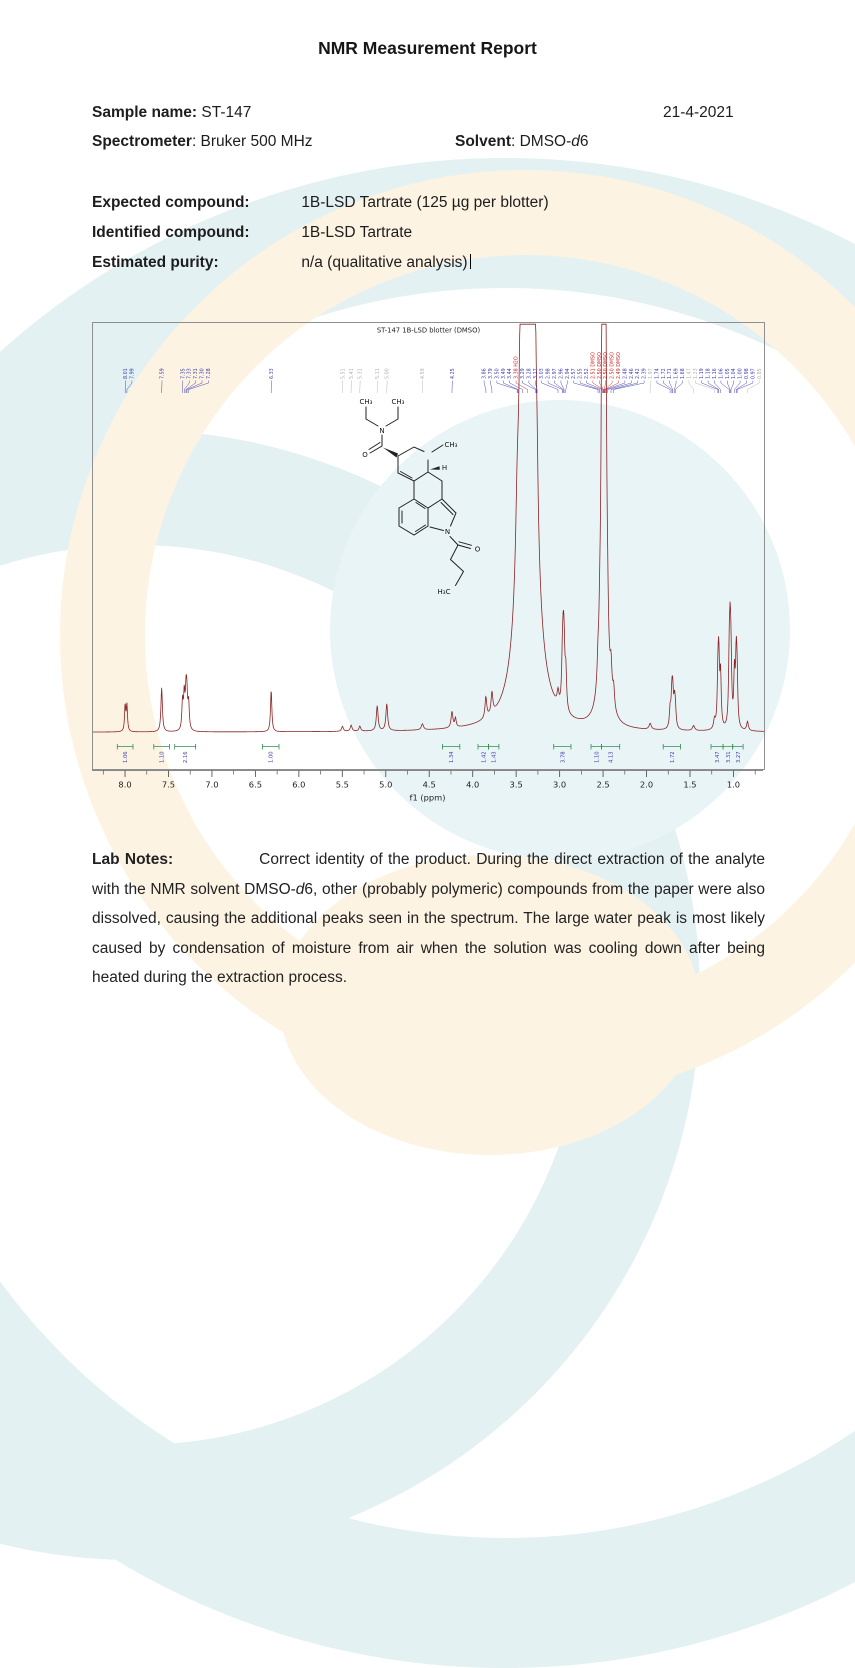 The width and height of the screenshot is (855, 1668). Describe the element at coordinates (424, 202) in the screenshot. I see `expected-compound-value: 1B-LSD Tartrate (125 µg per blotter)` at that location.